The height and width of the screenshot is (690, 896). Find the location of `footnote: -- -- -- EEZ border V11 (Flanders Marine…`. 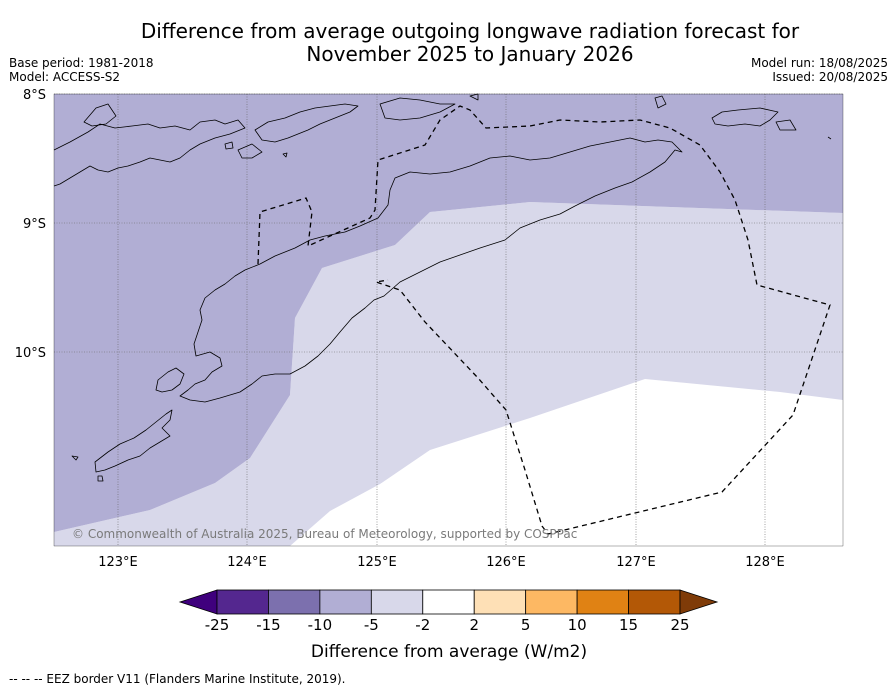

footnote: -- -- -- EEZ border V11 (Flanders Marine… is located at coordinates (177, 679).